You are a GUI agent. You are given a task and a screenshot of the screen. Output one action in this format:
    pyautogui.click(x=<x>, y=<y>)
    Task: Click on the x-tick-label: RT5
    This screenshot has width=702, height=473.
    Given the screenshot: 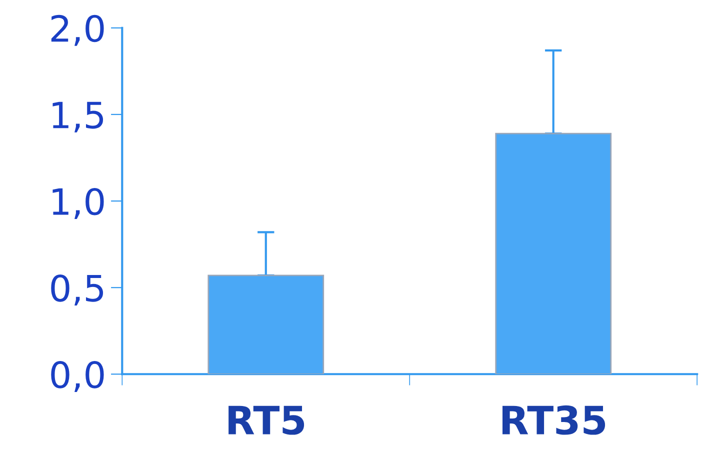 What is the action you would take?
    pyautogui.click(x=266, y=420)
    